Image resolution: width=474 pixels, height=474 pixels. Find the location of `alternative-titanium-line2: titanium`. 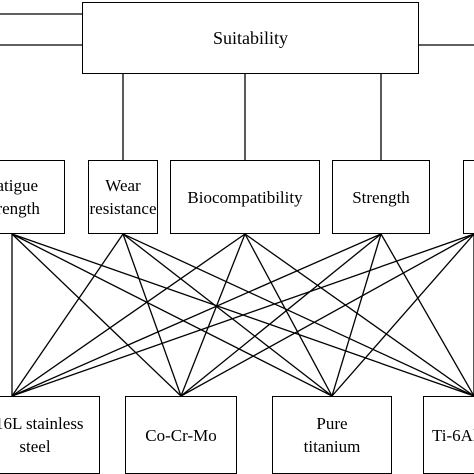

alternative-titanium-line2: titanium is located at coordinates (332, 446).